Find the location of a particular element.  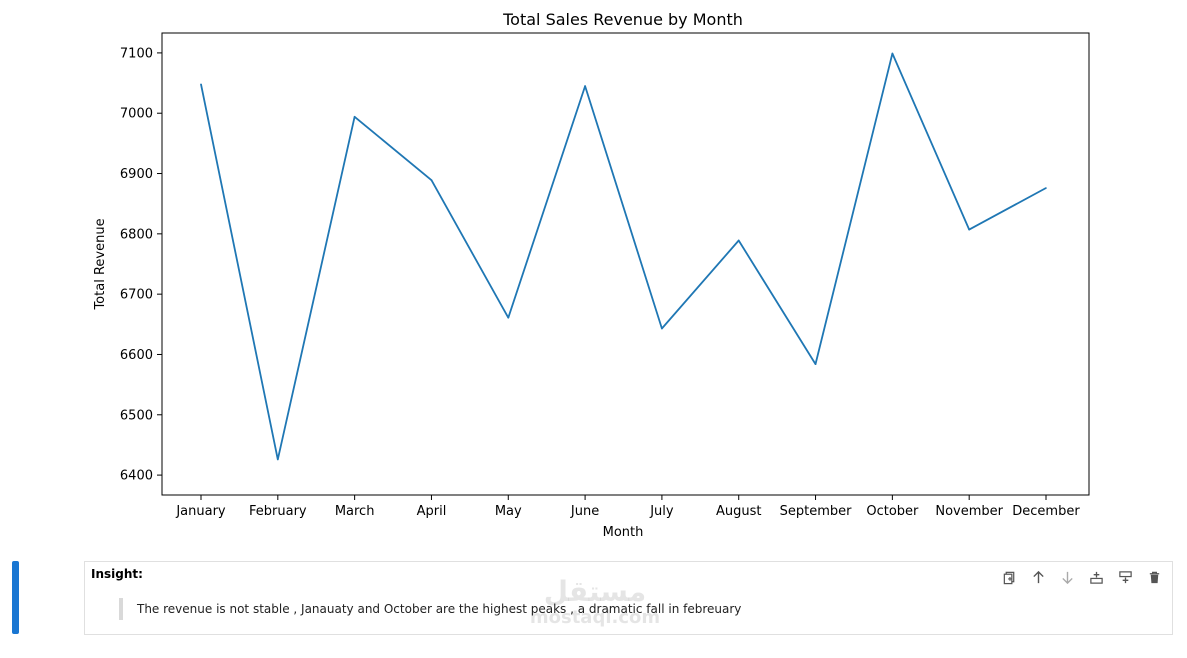

data-point-august is located at coordinates (738, 240).